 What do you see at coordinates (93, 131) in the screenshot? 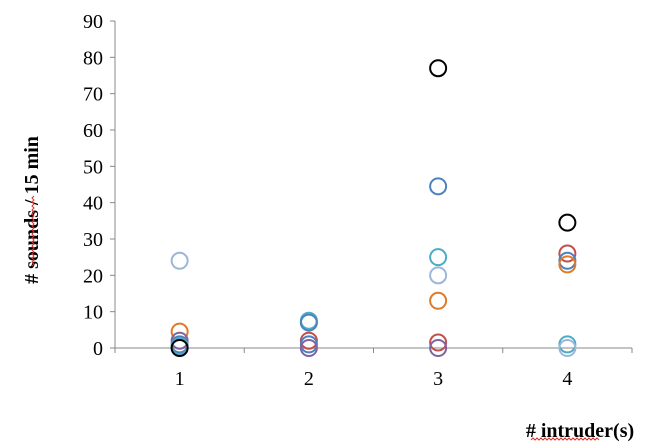
I see `y-tick-label: 60` at bounding box center [93, 131].